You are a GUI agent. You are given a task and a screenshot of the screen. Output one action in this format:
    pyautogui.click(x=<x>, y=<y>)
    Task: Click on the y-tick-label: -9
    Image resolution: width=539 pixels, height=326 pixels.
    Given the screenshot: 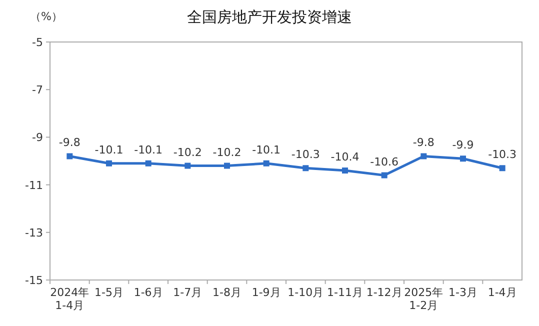 What is the action you would take?
    pyautogui.click(x=37, y=137)
    